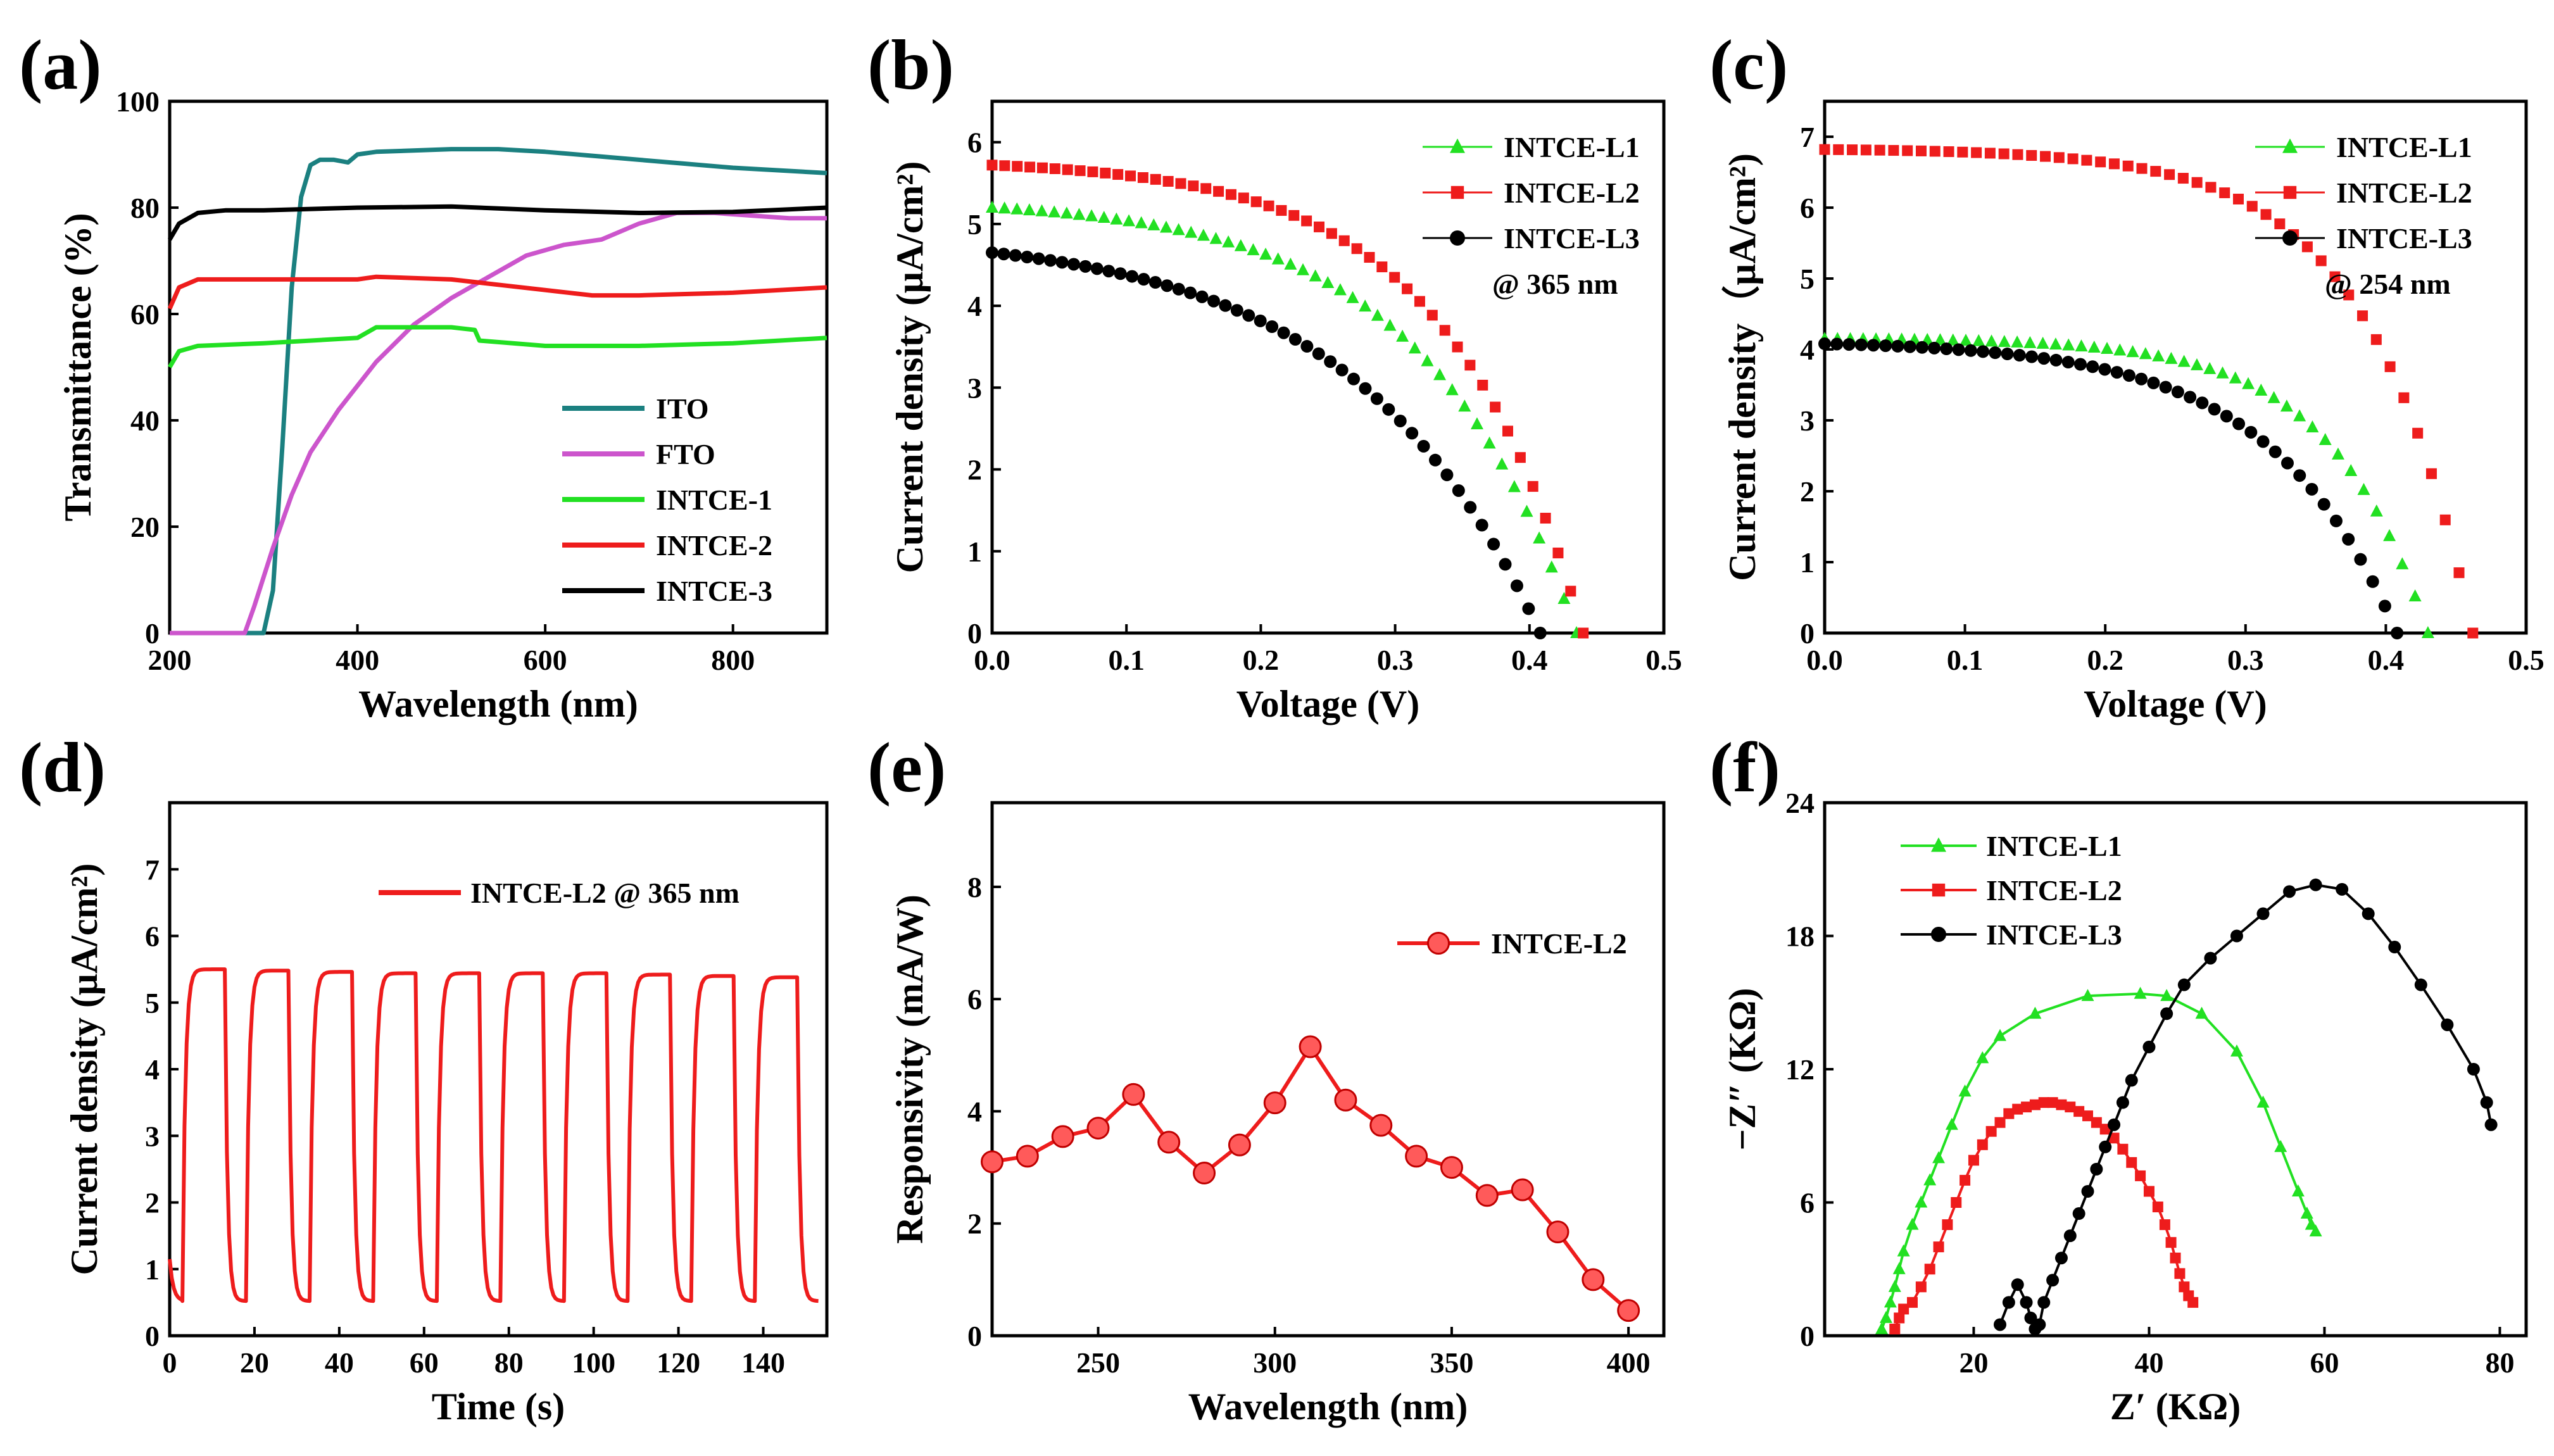 The image size is (2554, 1456). I want to click on wavelength-annotation: @ 365 nm, so click(1555, 284).